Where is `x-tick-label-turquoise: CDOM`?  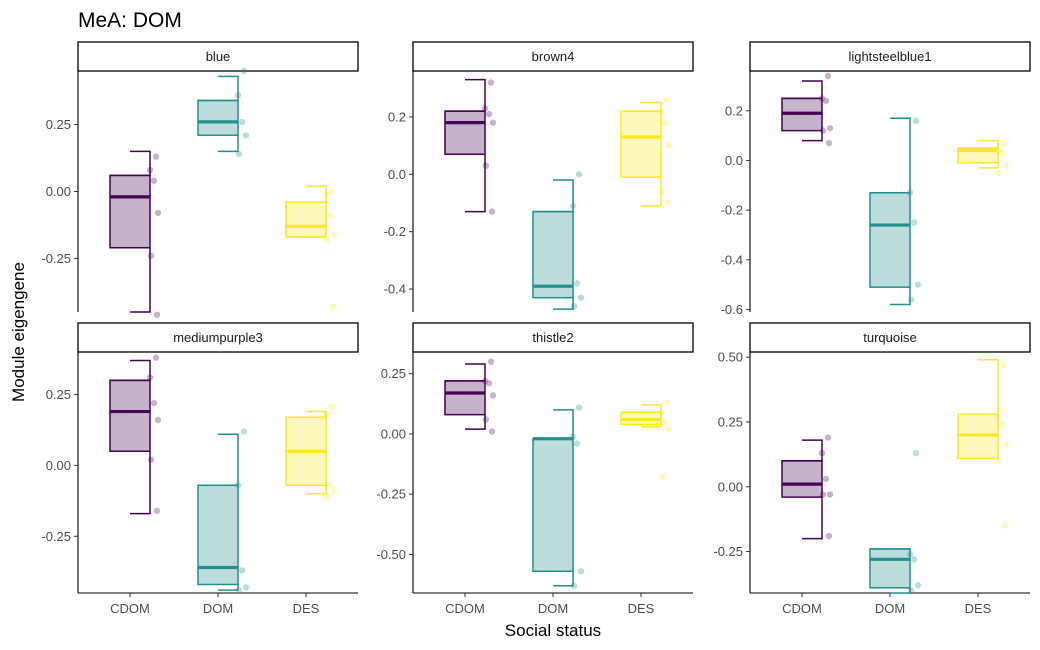
x-tick-label-turquoise: CDOM is located at coordinates (802, 608).